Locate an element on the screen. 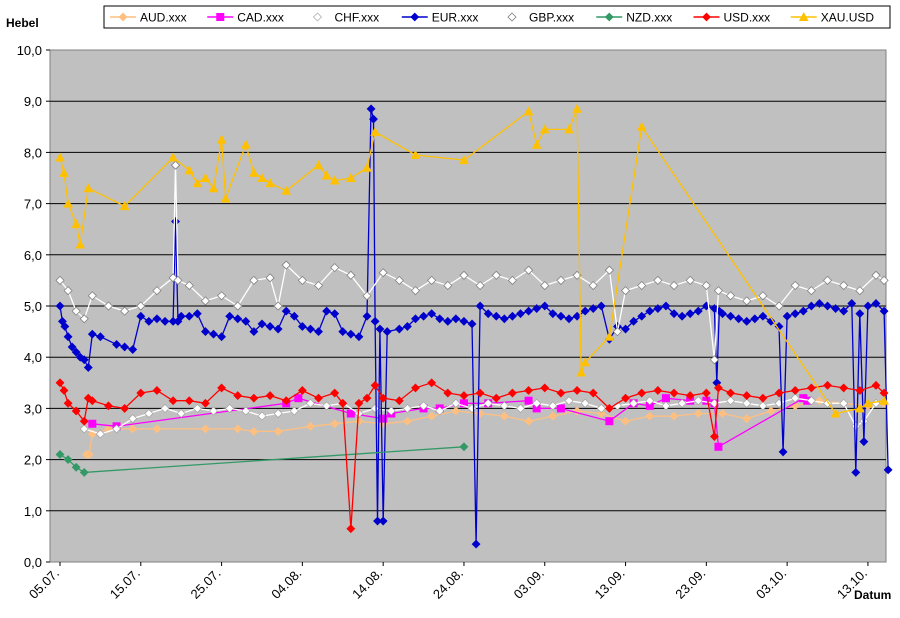 This screenshot has width=900, height=618. legend-marker-eur-xxx is located at coordinates (415, 17).